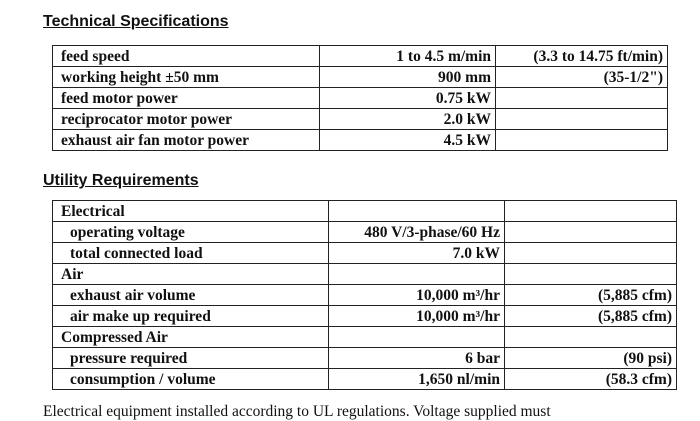  I want to click on parameter-cell: operating voltage, so click(190, 232).